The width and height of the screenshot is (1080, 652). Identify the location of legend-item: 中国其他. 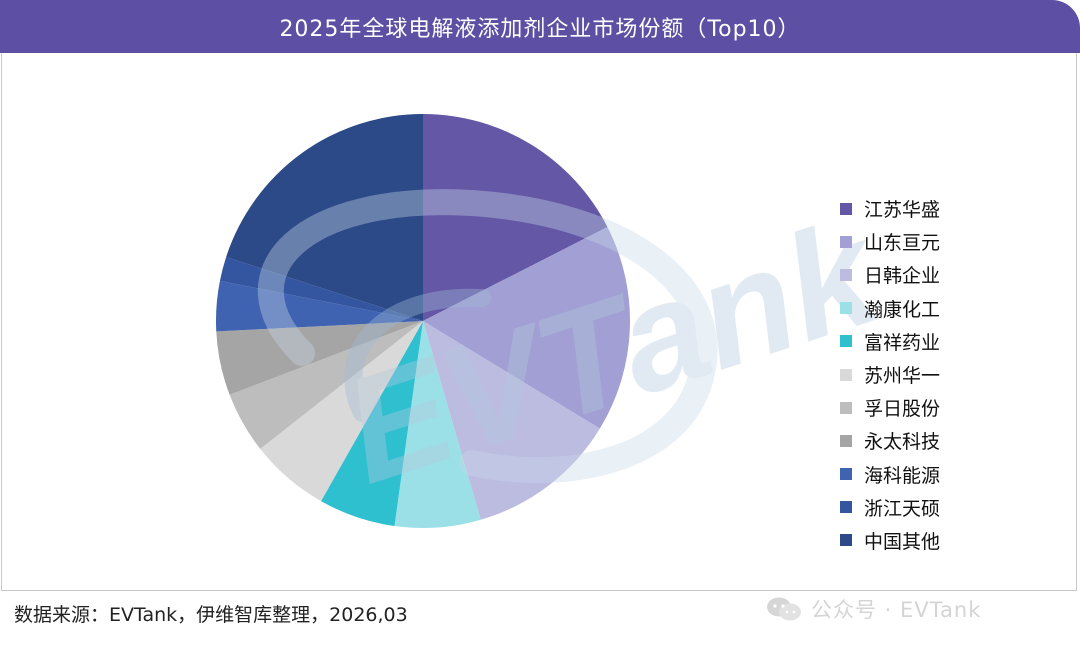
(890, 540).